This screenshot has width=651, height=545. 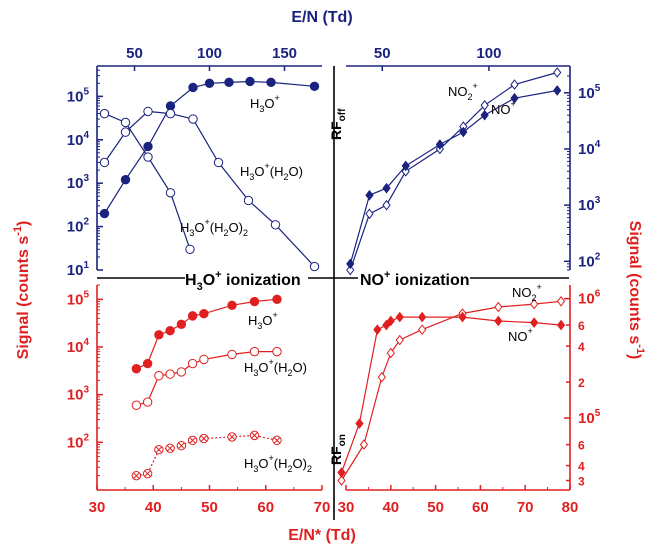 I want to click on top_left-y-tick-label: 10², so click(x=78, y=226).